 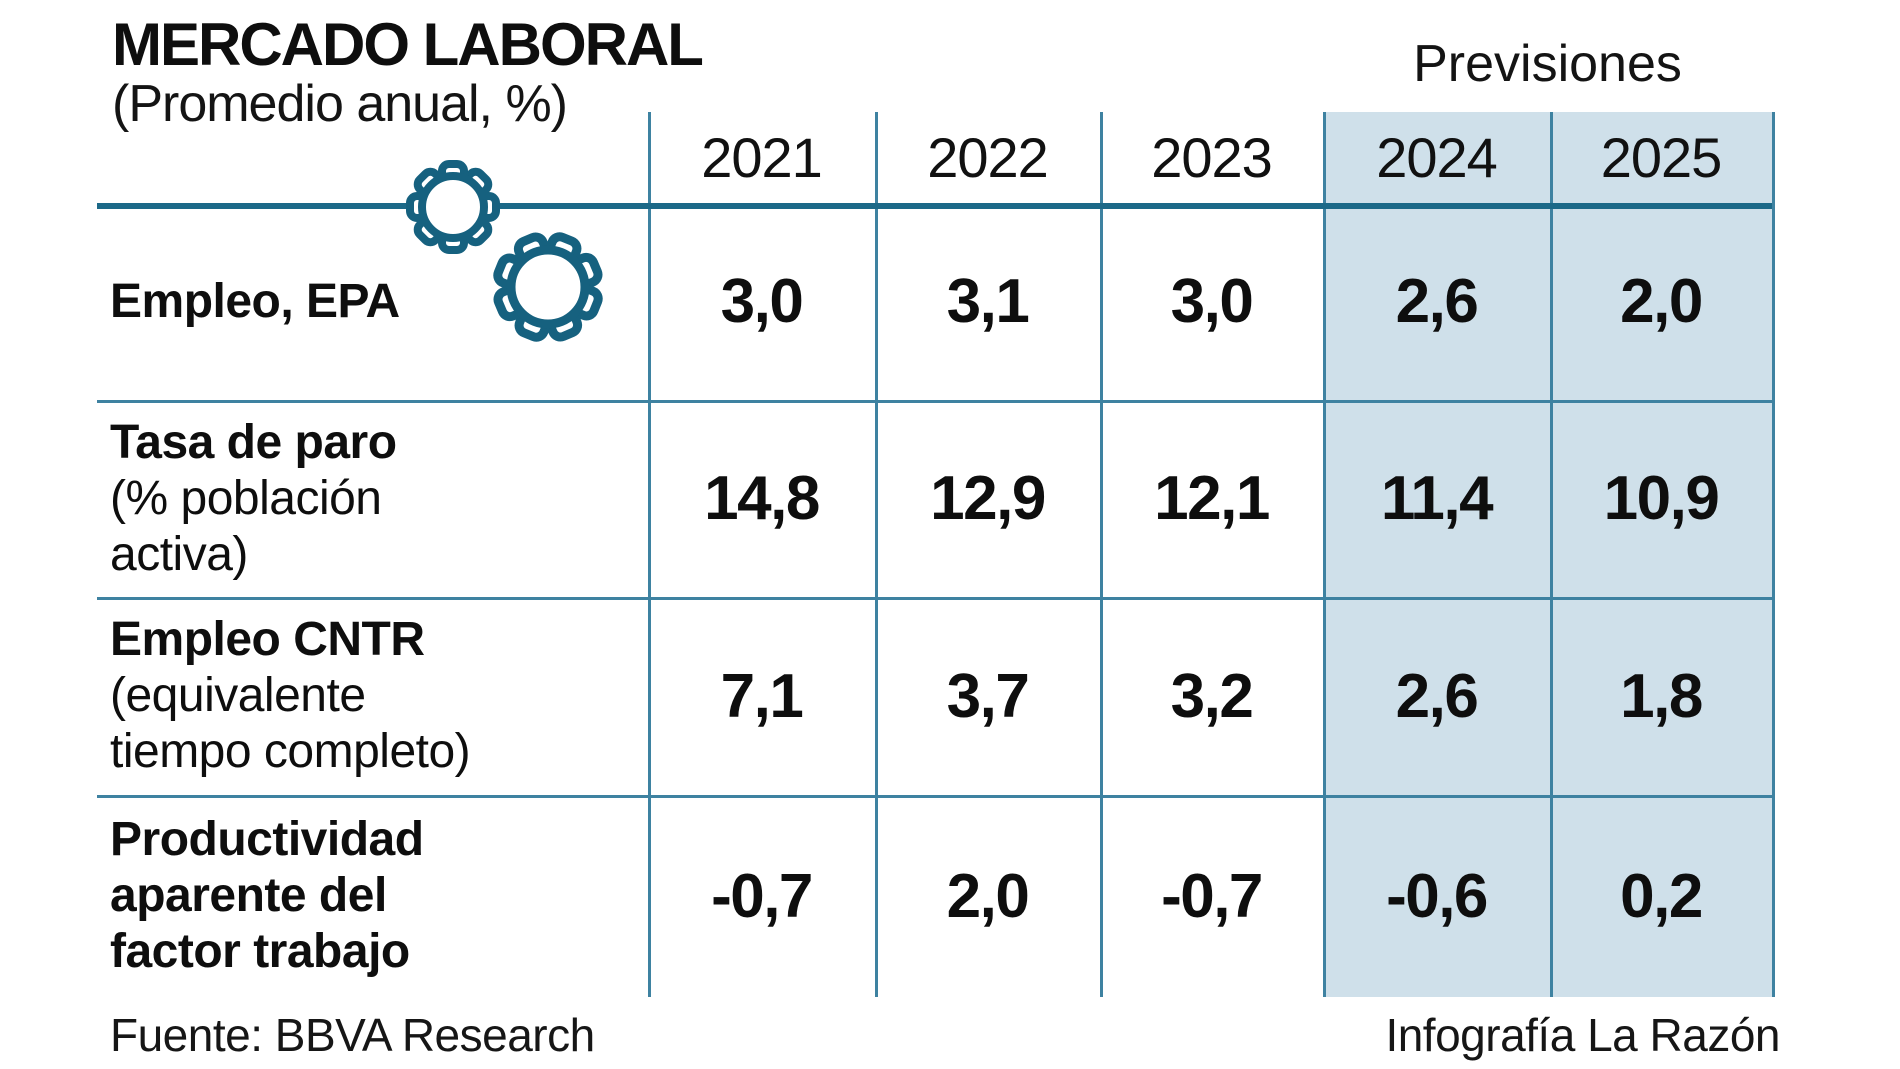 I want to click on row-label-line: activa), so click(x=179, y=554).